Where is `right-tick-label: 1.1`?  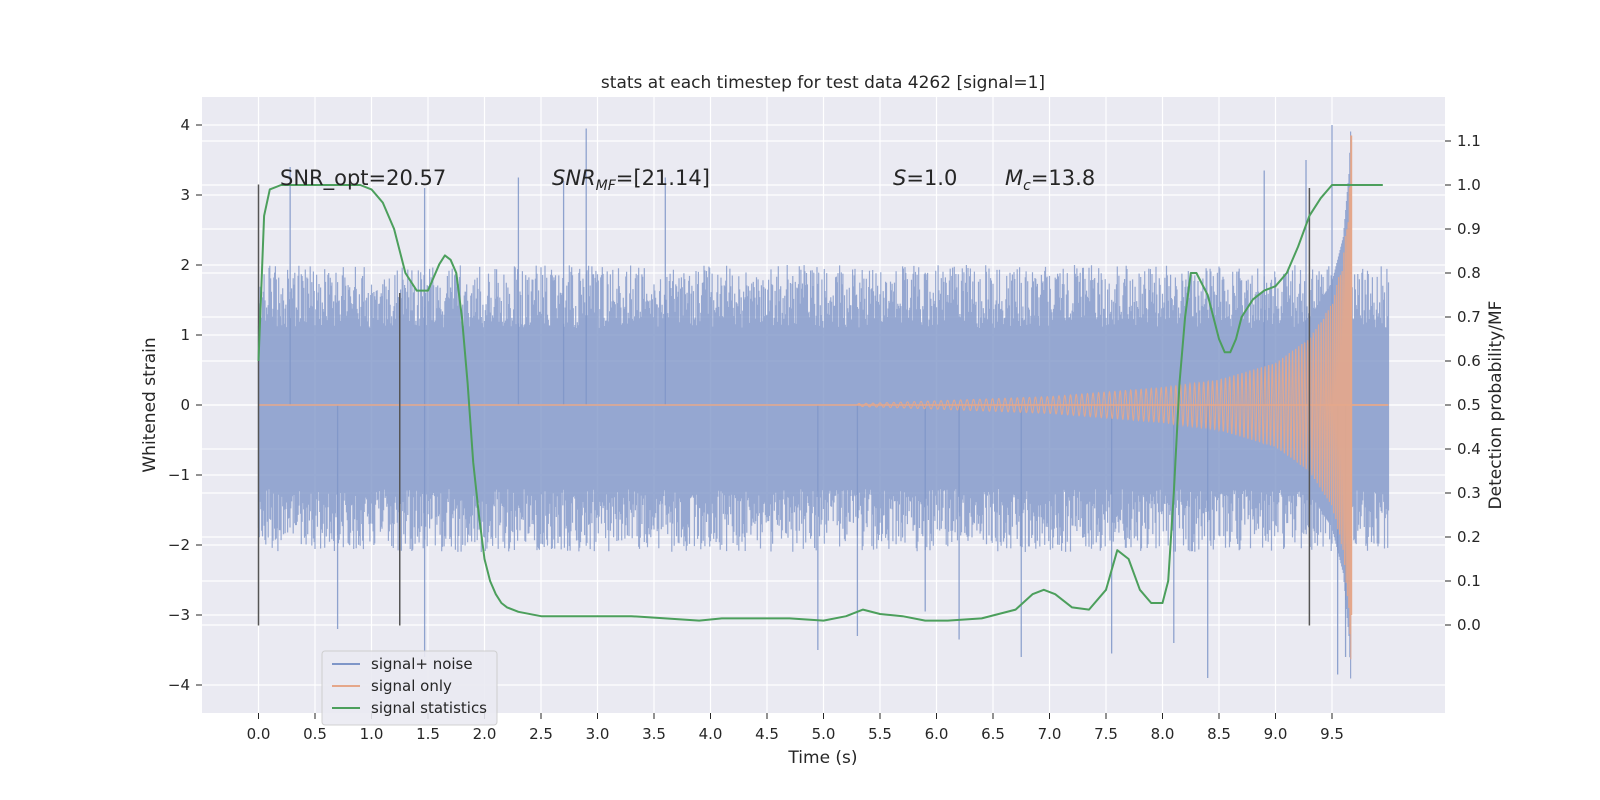
right-tick-label: 1.1 is located at coordinates (1469, 141).